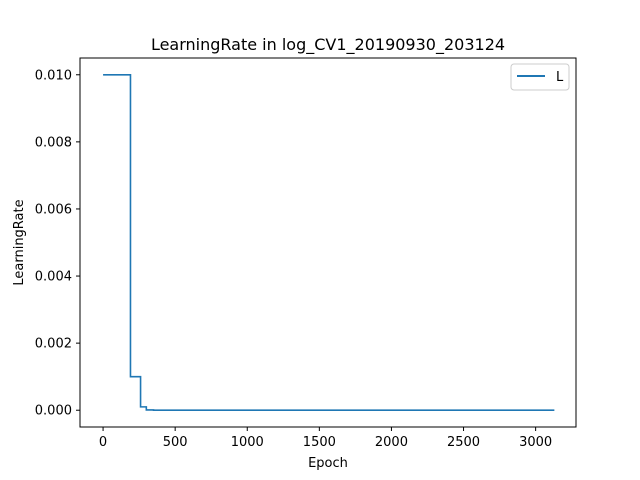  Describe the element at coordinates (53, 142) in the screenshot. I see `y-tick-label: 0.008` at that location.